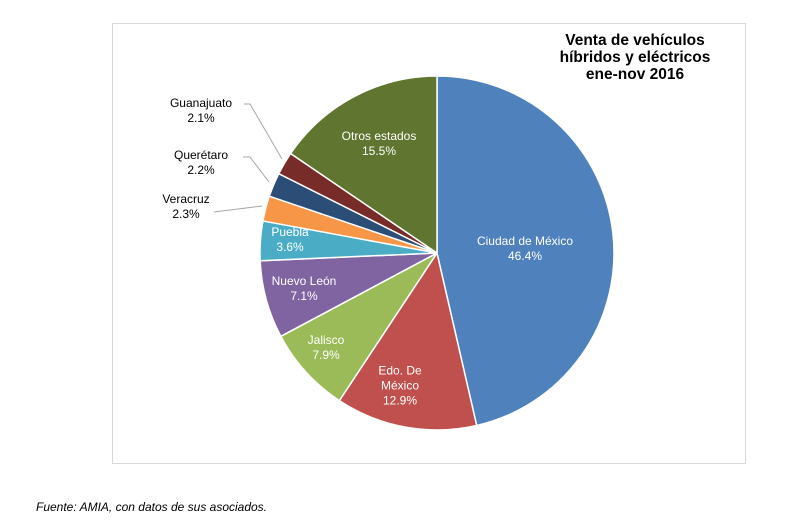 The height and width of the screenshot is (521, 791). What do you see at coordinates (256, 169) in the screenshot?
I see `leader-line-queretaro` at bounding box center [256, 169].